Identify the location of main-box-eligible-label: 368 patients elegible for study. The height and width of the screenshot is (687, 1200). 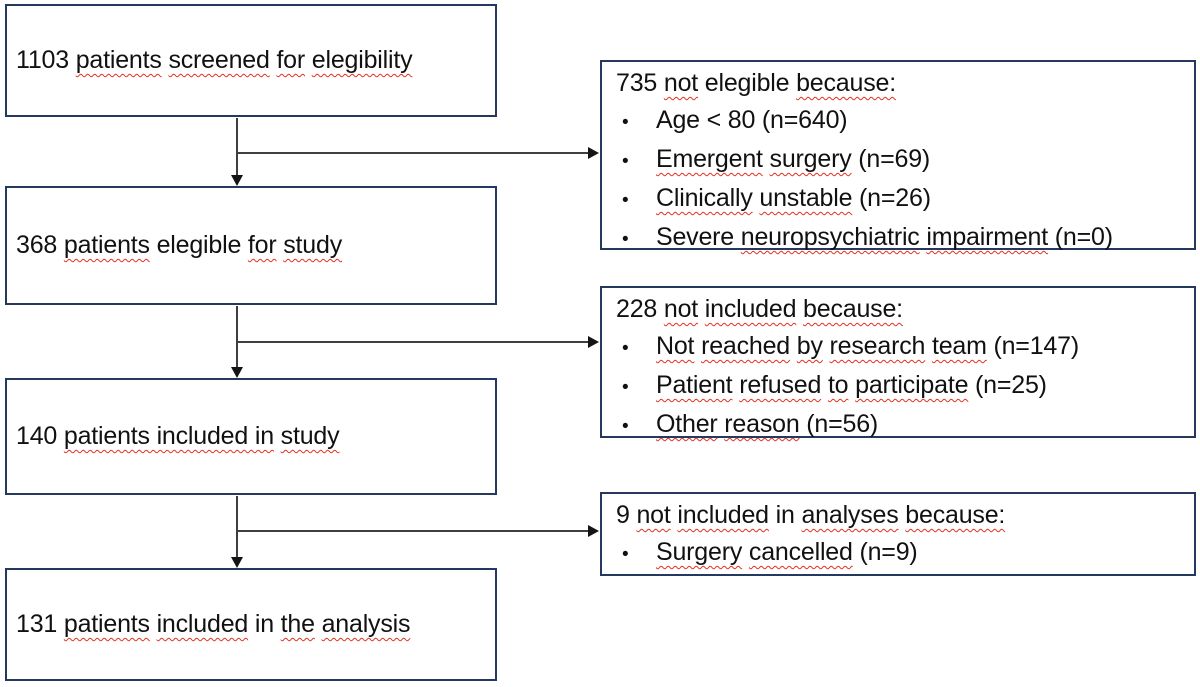
(174, 245).